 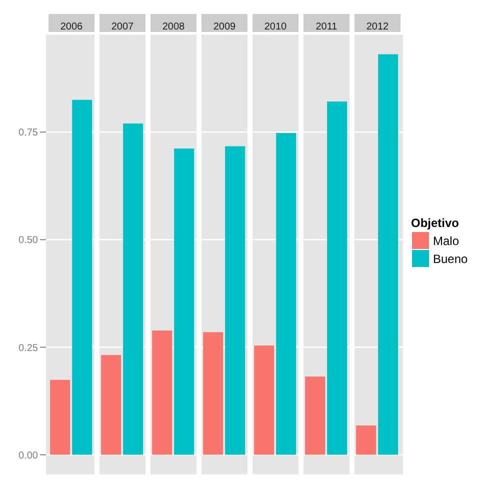 What do you see at coordinates (28, 133) in the screenshot?
I see `y-tick-label: 0.75` at bounding box center [28, 133].